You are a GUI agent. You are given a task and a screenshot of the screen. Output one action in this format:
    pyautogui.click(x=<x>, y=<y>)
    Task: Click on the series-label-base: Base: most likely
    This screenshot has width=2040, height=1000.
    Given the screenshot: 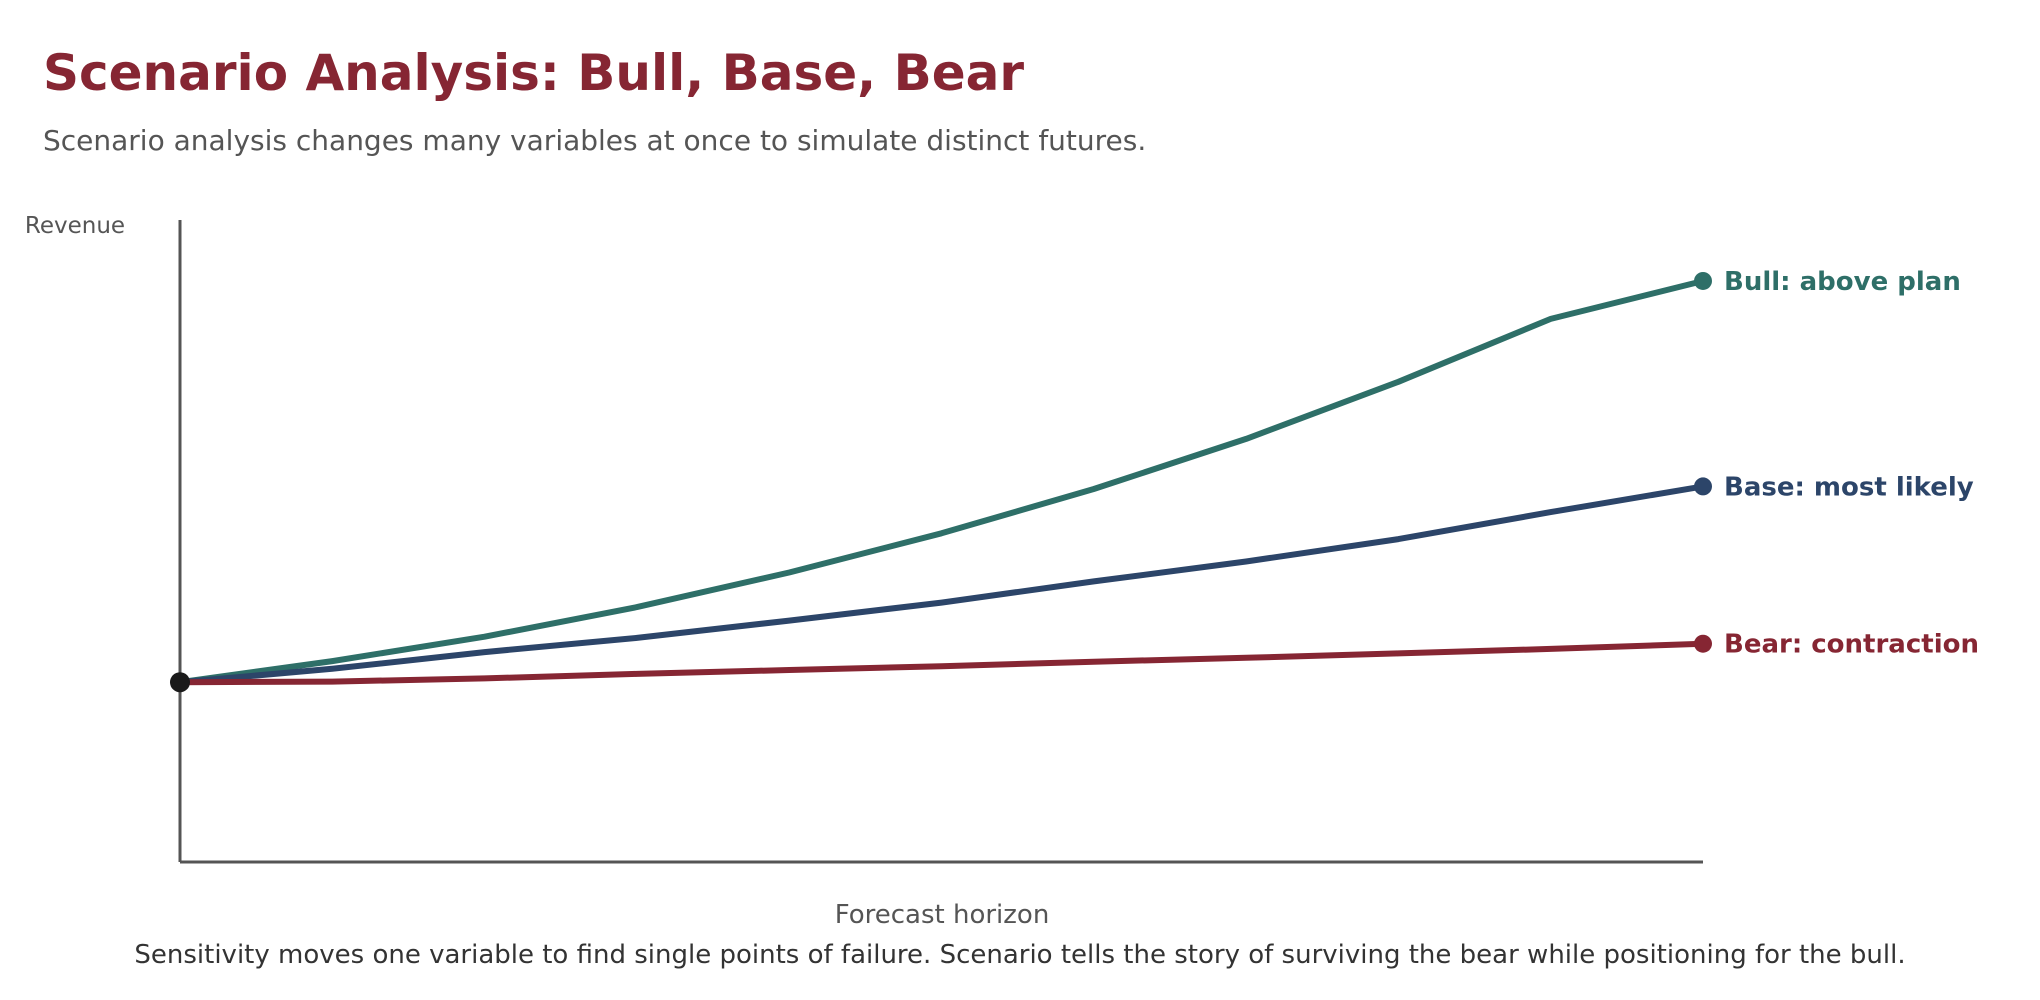 What is the action you would take?
    pyautogui.click(x=1849, y=487)
    